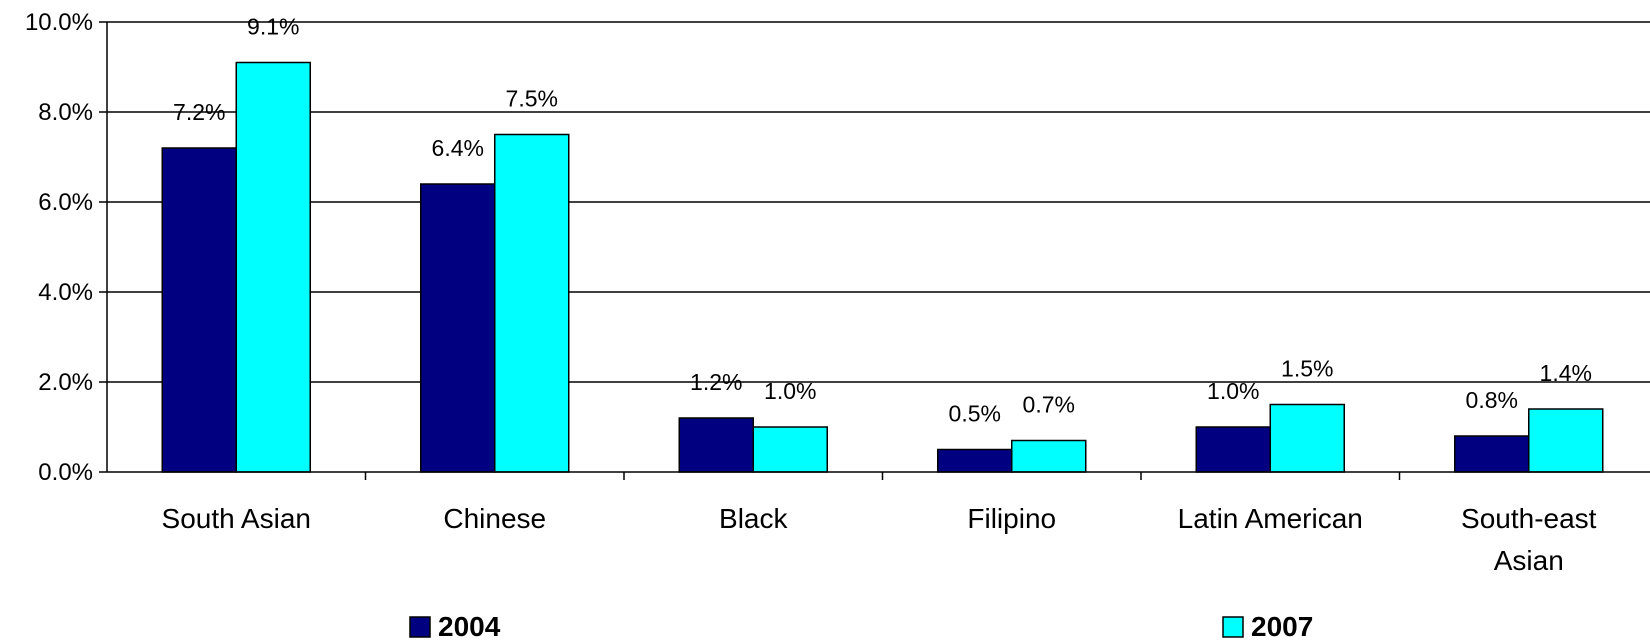 The image size is (1650, 641). Describe the element at coordinates (458, 148) in the screenshot. I see `data-label: 6.4%` at that location.